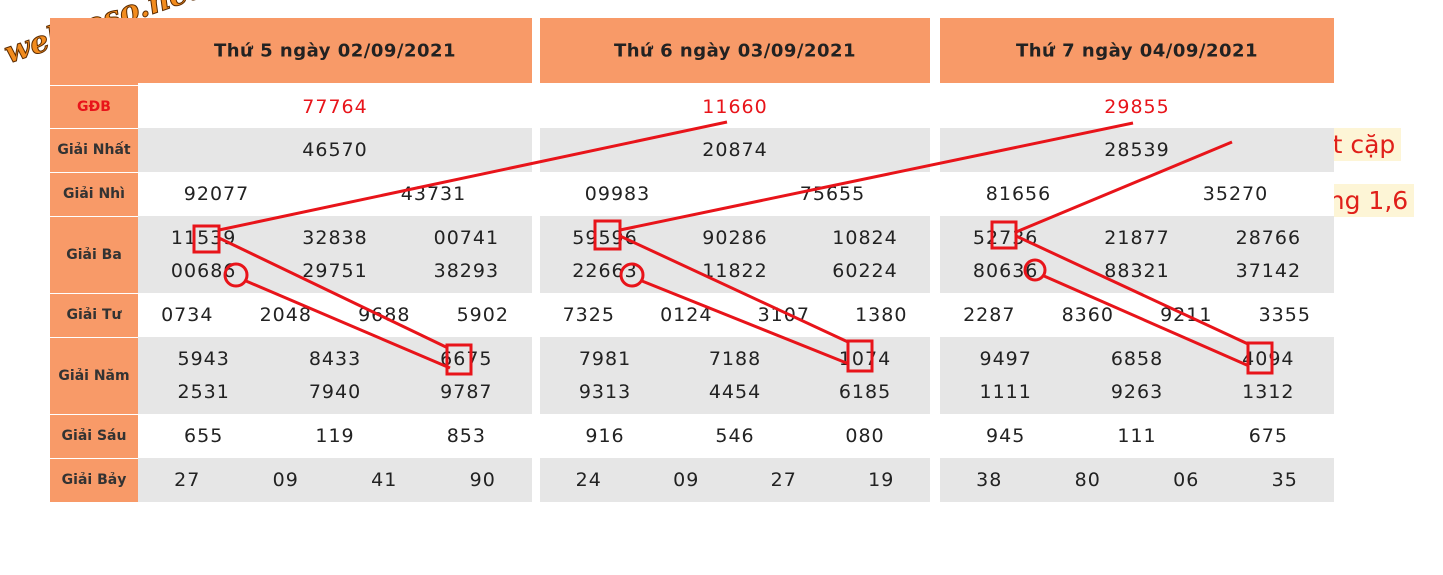 The width and height of the screenshot is (1443, 575). Describe the element at coordinates (1005, 238) in the screenshot. I see `prize-number: 52736` at that location.